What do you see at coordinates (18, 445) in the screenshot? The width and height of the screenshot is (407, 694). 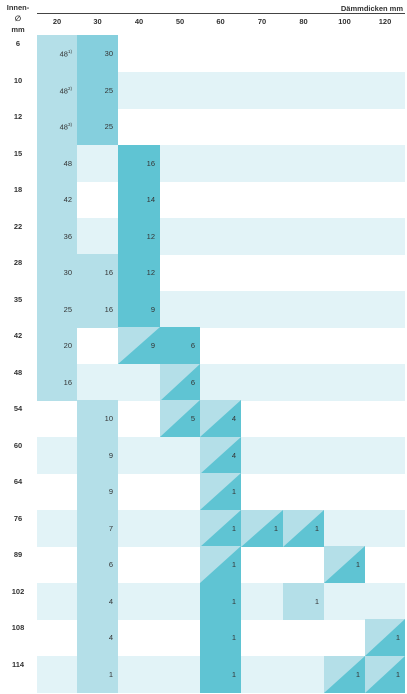 I see `diameter-60: 60` at bounding box center [18, 445].